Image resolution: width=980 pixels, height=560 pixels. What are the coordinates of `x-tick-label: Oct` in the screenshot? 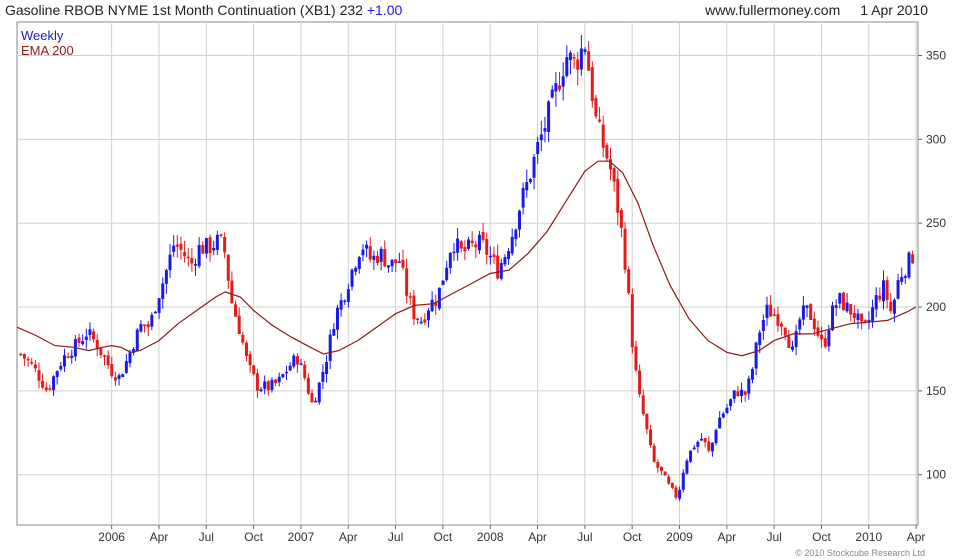 It's located at (253, 537).